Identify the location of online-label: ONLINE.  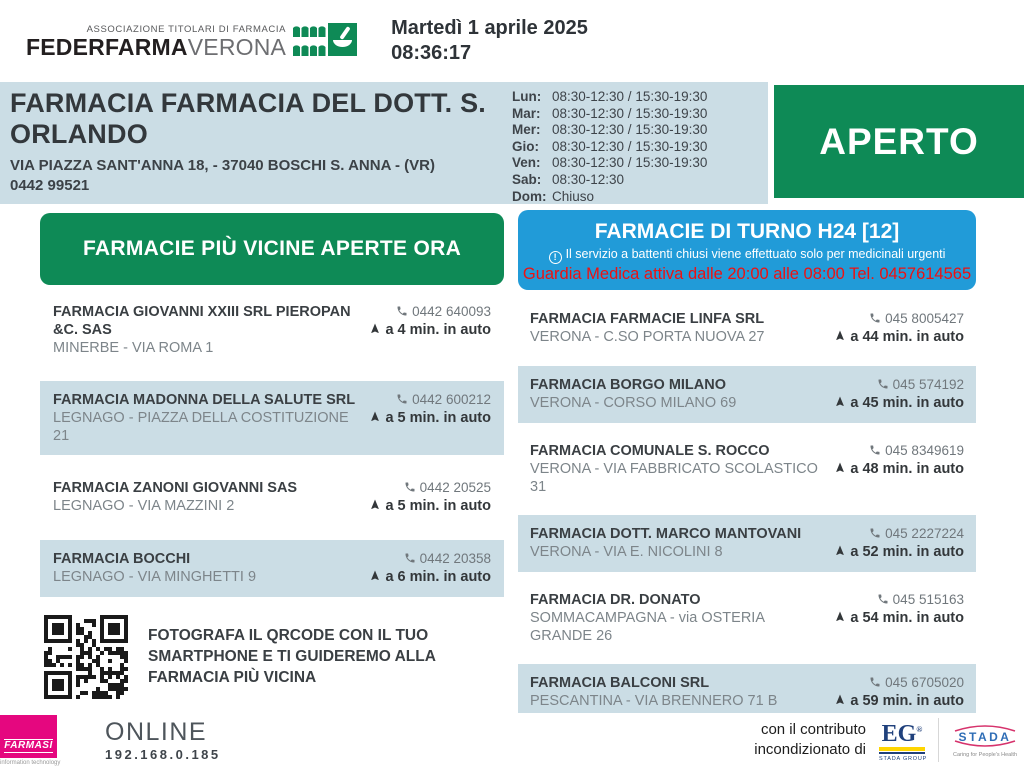
(156, 732).